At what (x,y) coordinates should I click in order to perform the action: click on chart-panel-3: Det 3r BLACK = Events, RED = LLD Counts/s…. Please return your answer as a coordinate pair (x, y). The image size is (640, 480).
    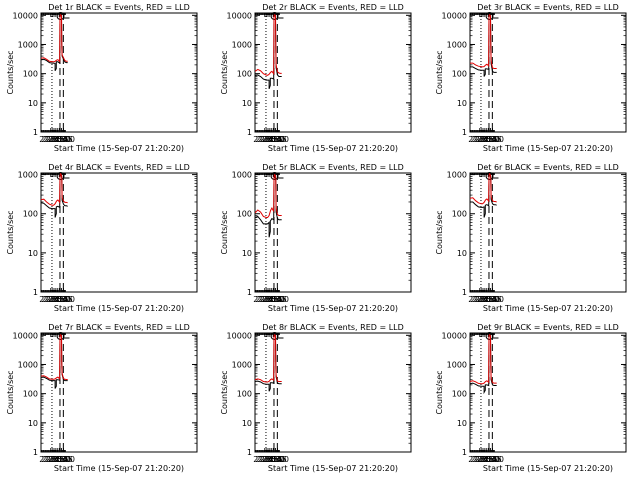
    Looking at the image, I should click on (531, 78).